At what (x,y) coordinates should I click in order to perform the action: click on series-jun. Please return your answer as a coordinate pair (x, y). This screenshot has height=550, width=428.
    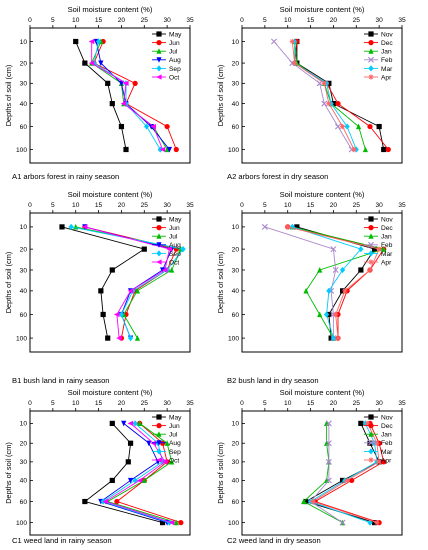
    Looking at the image, I should click on (135, 95).